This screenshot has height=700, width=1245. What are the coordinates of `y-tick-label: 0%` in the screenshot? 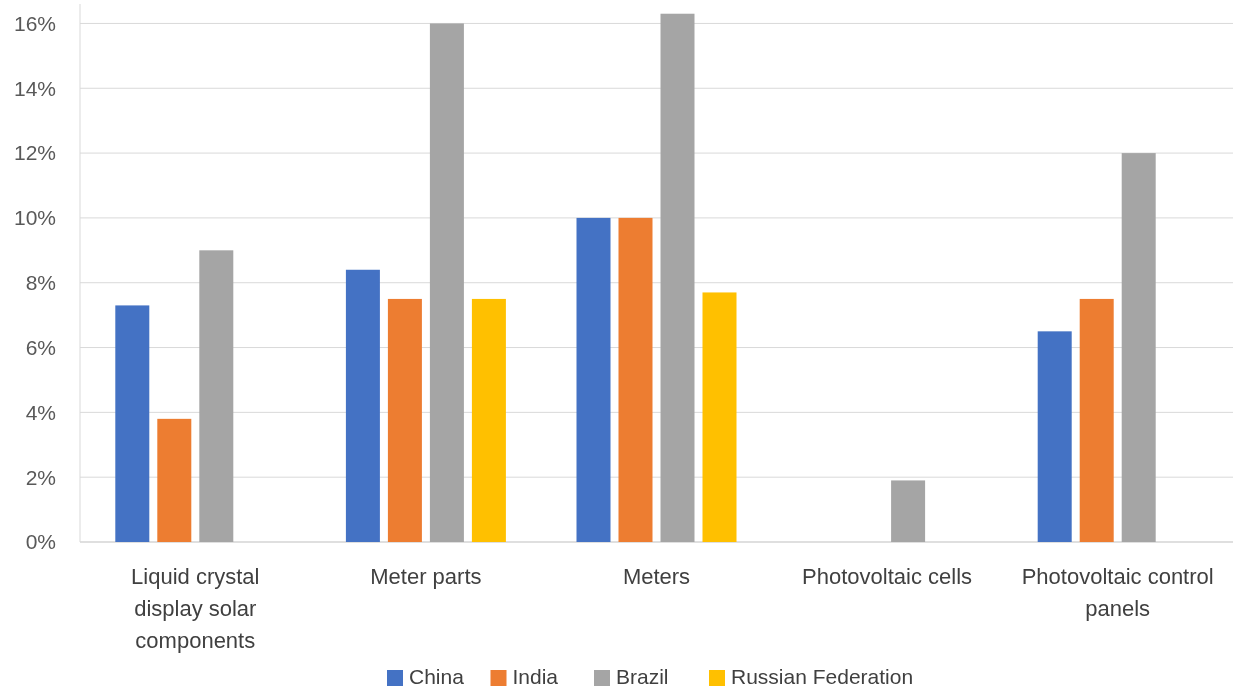 It's located at (40, 542).